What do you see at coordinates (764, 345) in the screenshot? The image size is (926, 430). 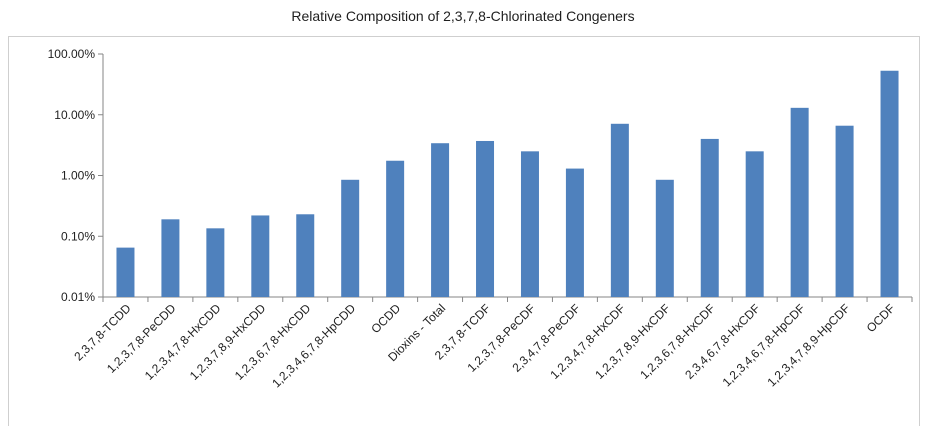 I see `x-category-label: 1,2,3,4,6,7,8-HpCDF` at bounding box center [764, 345].